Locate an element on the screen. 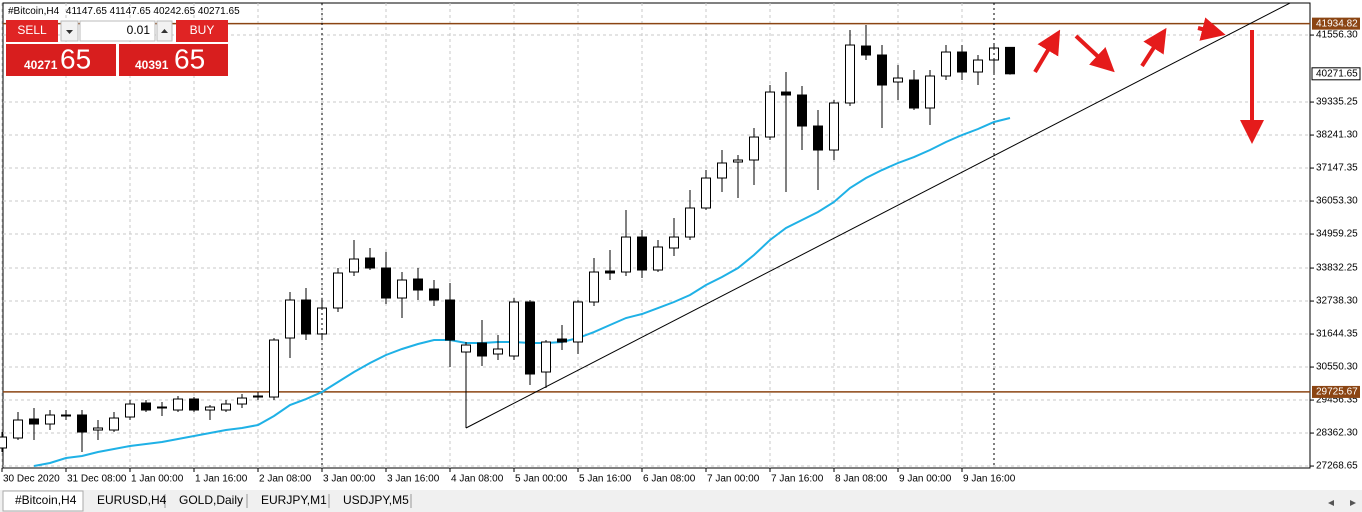 The image size is (1362, 512). tab: #Bitcoin,H4 is located at coordinates (46, 500).